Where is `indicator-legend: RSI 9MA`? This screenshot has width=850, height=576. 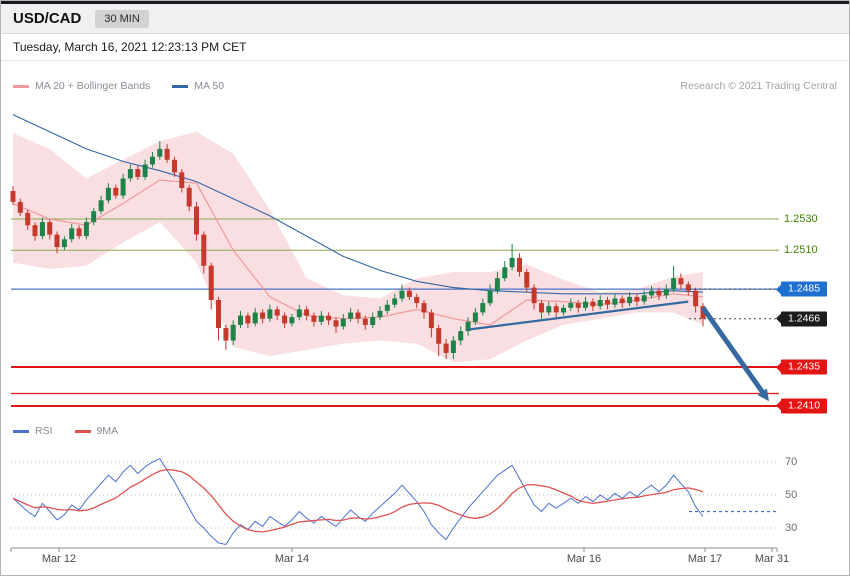 indicator-legend: RSI 9MA is located at coordinates (76, 431).